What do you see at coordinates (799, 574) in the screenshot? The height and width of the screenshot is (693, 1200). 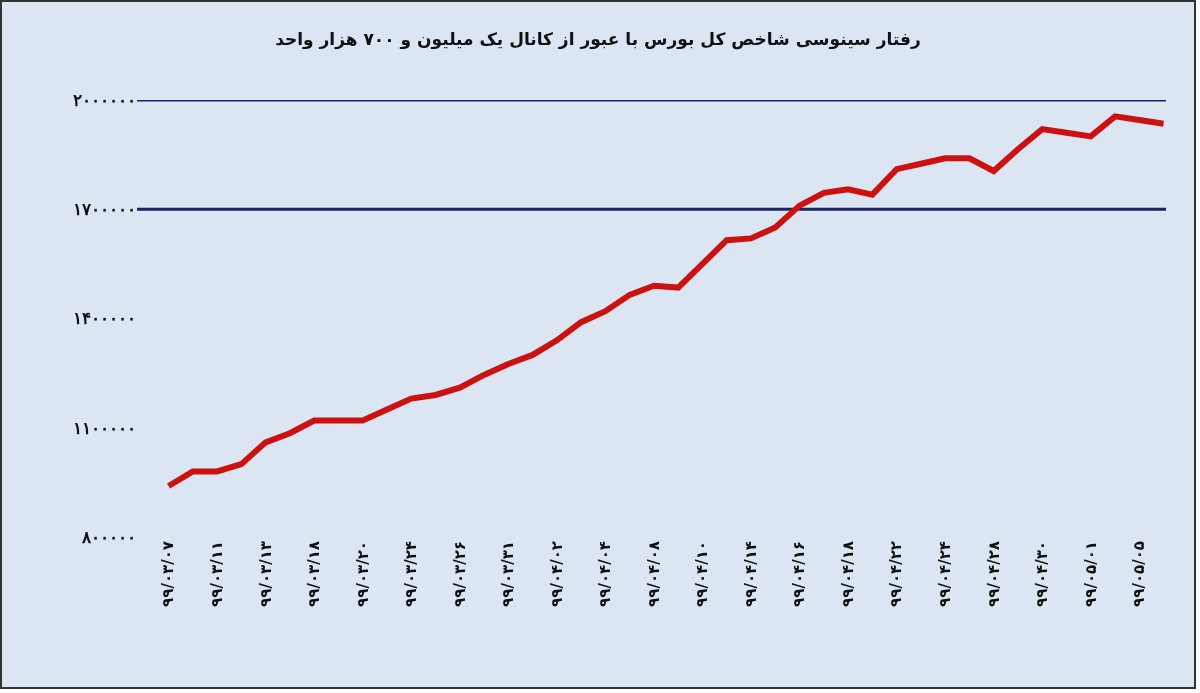 I see `x-tick-label: ۹۹/۰۴/۱۶` at bounding box center [799, 574].